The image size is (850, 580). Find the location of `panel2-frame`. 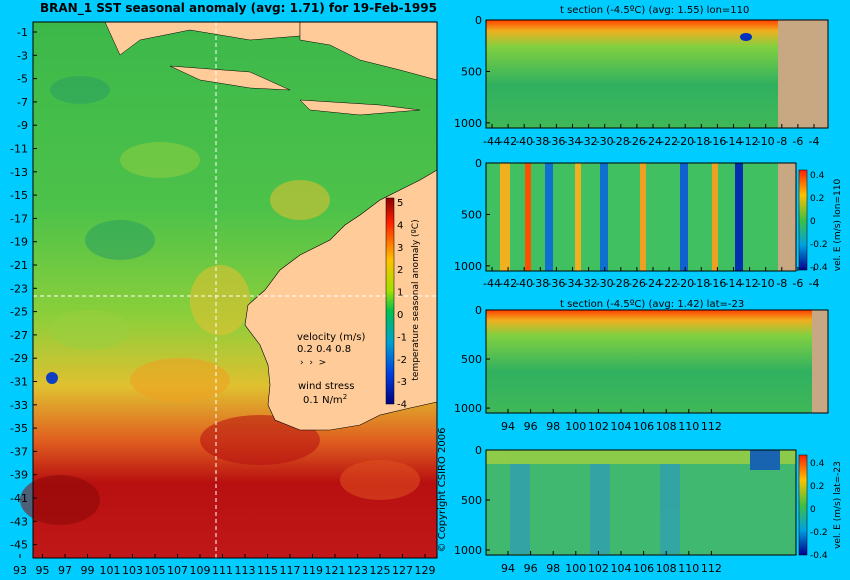

panel2-frame is located at coordinates (641, 217).